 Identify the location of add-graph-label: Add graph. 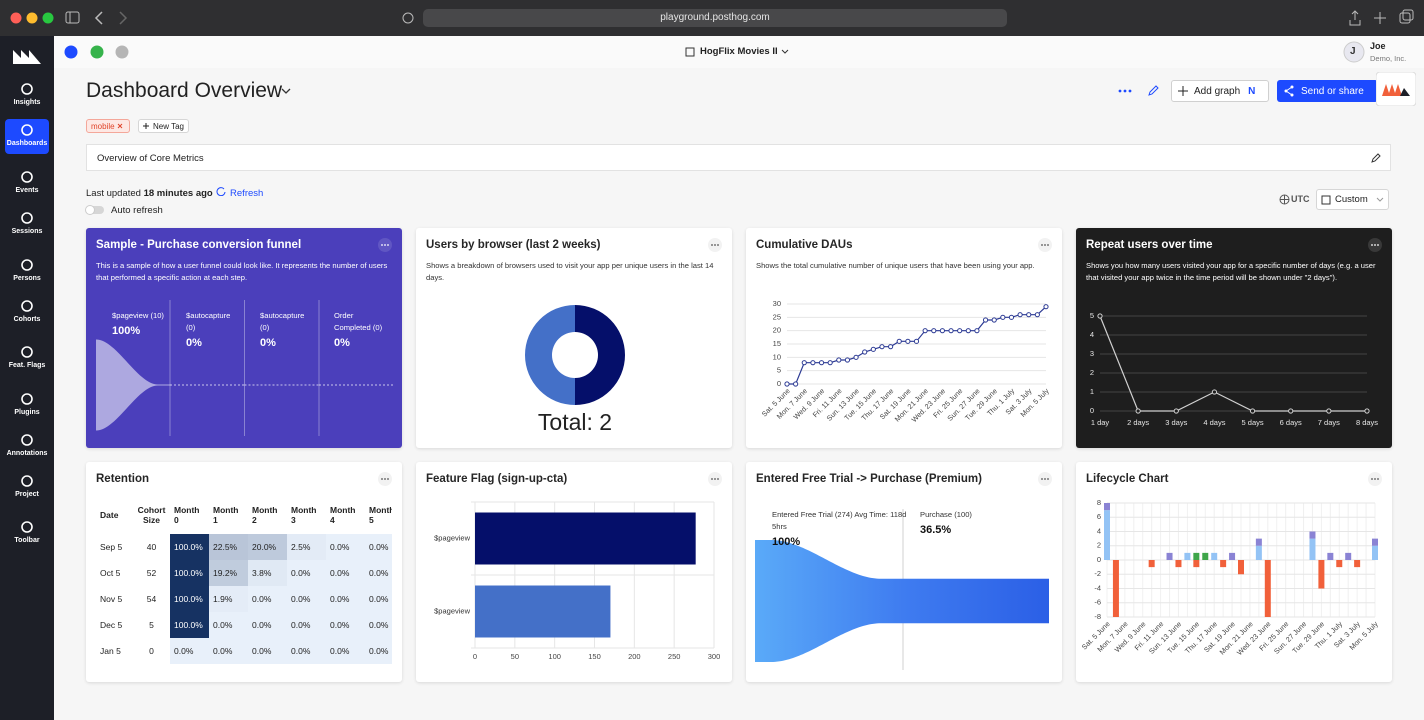
(1217, 91).